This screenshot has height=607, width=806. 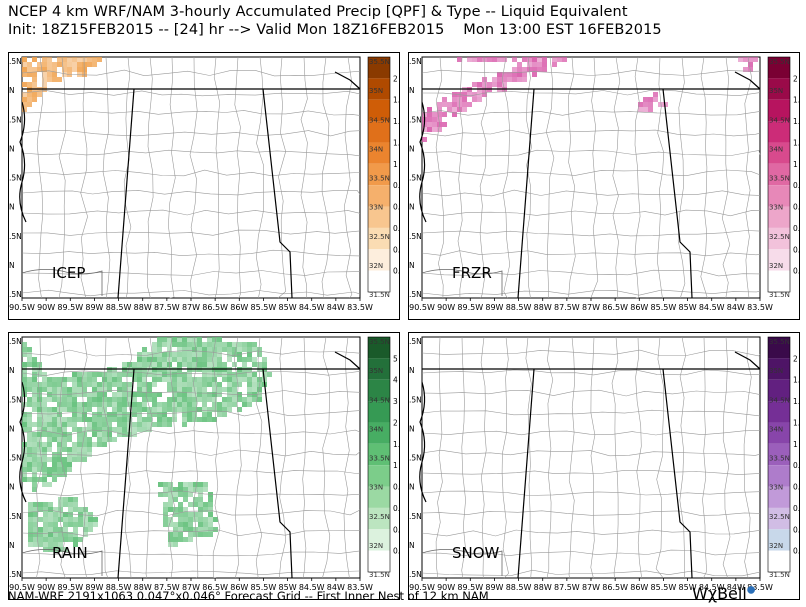 I want to click on colorbar-label: 1.5, so click(x=396, y=444).